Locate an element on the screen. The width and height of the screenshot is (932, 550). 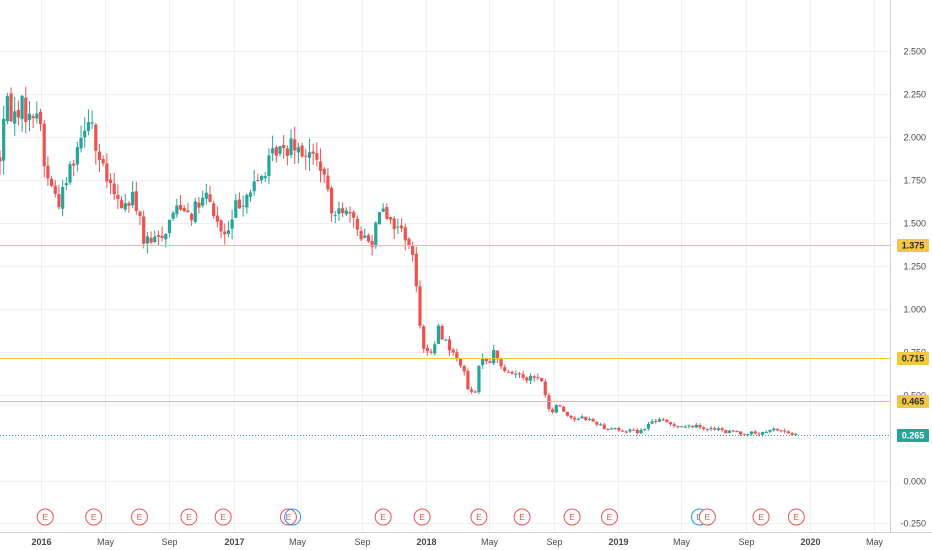
x-tick-label: 2019 is located at coordinates (618, 542).